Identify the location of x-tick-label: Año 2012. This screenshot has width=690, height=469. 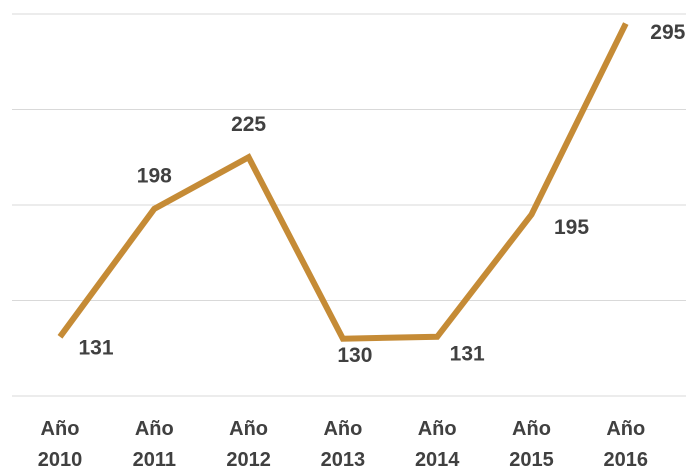
(248, 443).